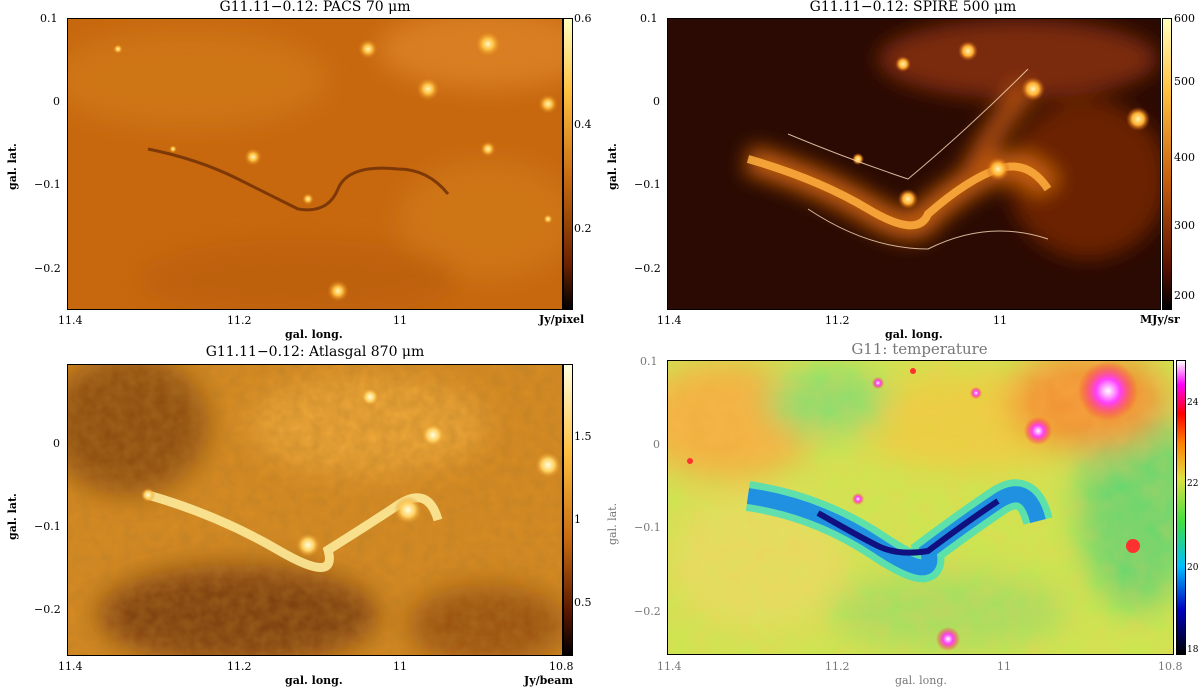 The height and width of the screenshot is (690, 1200). I want to click on panel-title: G11.11−0.12: PACS 70 μm, so click(315, 7).